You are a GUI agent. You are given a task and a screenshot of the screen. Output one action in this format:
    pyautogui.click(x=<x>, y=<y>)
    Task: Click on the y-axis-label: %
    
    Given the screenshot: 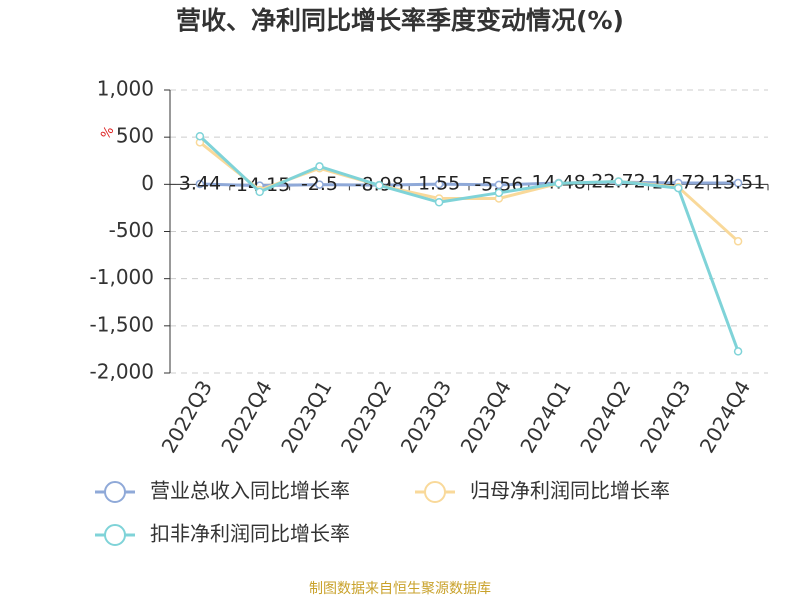 What is the action you would take?
    pyautogui.click(x=107, y=133)
    